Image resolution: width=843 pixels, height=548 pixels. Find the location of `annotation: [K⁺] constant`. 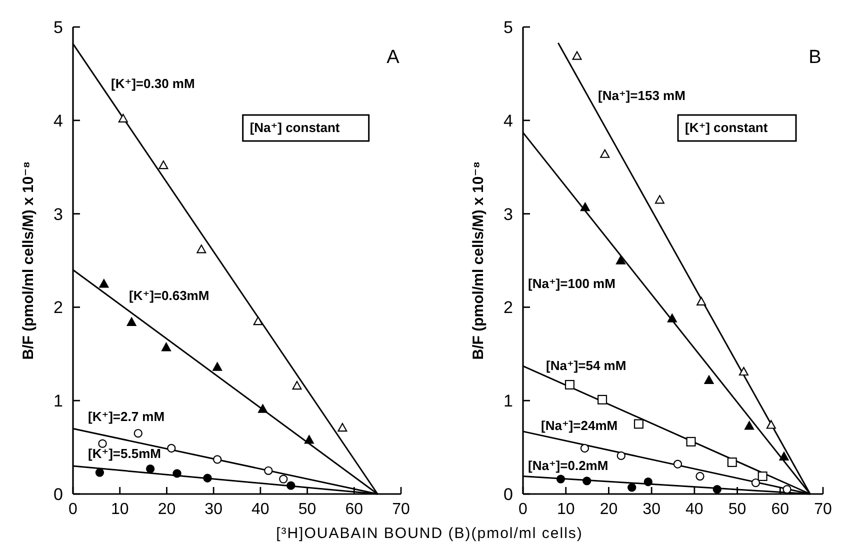

annotation: [K⁺] constant is located at coordinates (726, 127).